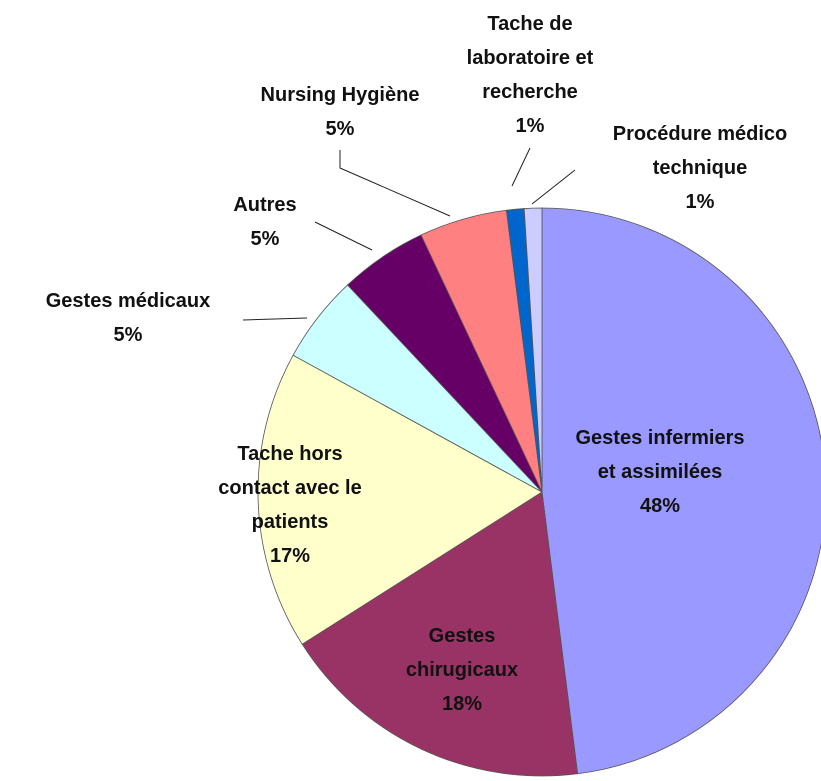 This screenshot has height=781, width=821. What do you see at coordinates (660, 506) in the screenshot?
I see `value-label: 48%` at bounding box center [660, 506].